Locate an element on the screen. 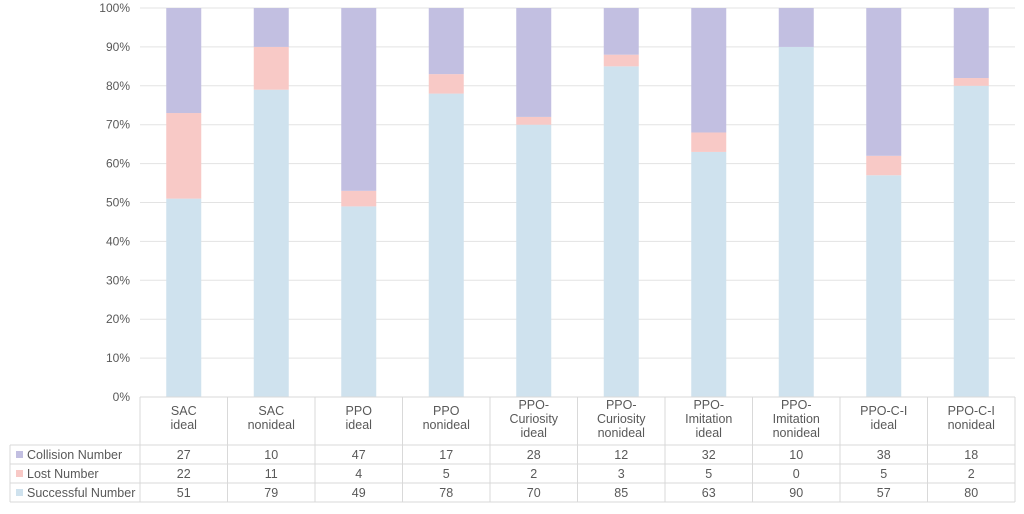 This screenshot has height=514, width=1024. data-label: 18 is located at coordinates (971, 455).